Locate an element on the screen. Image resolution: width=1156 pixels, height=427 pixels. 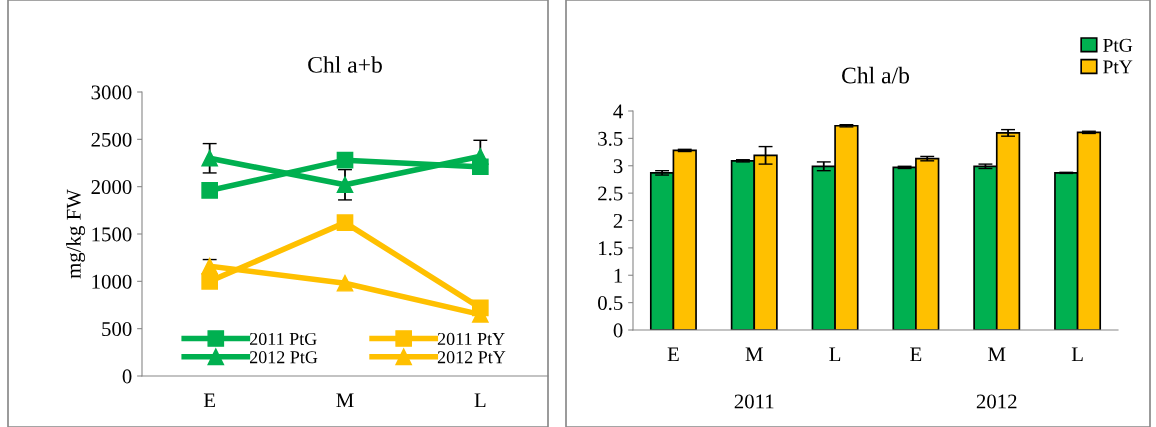
y-tick-label: 2.5 is located at coordinates (610, 193).